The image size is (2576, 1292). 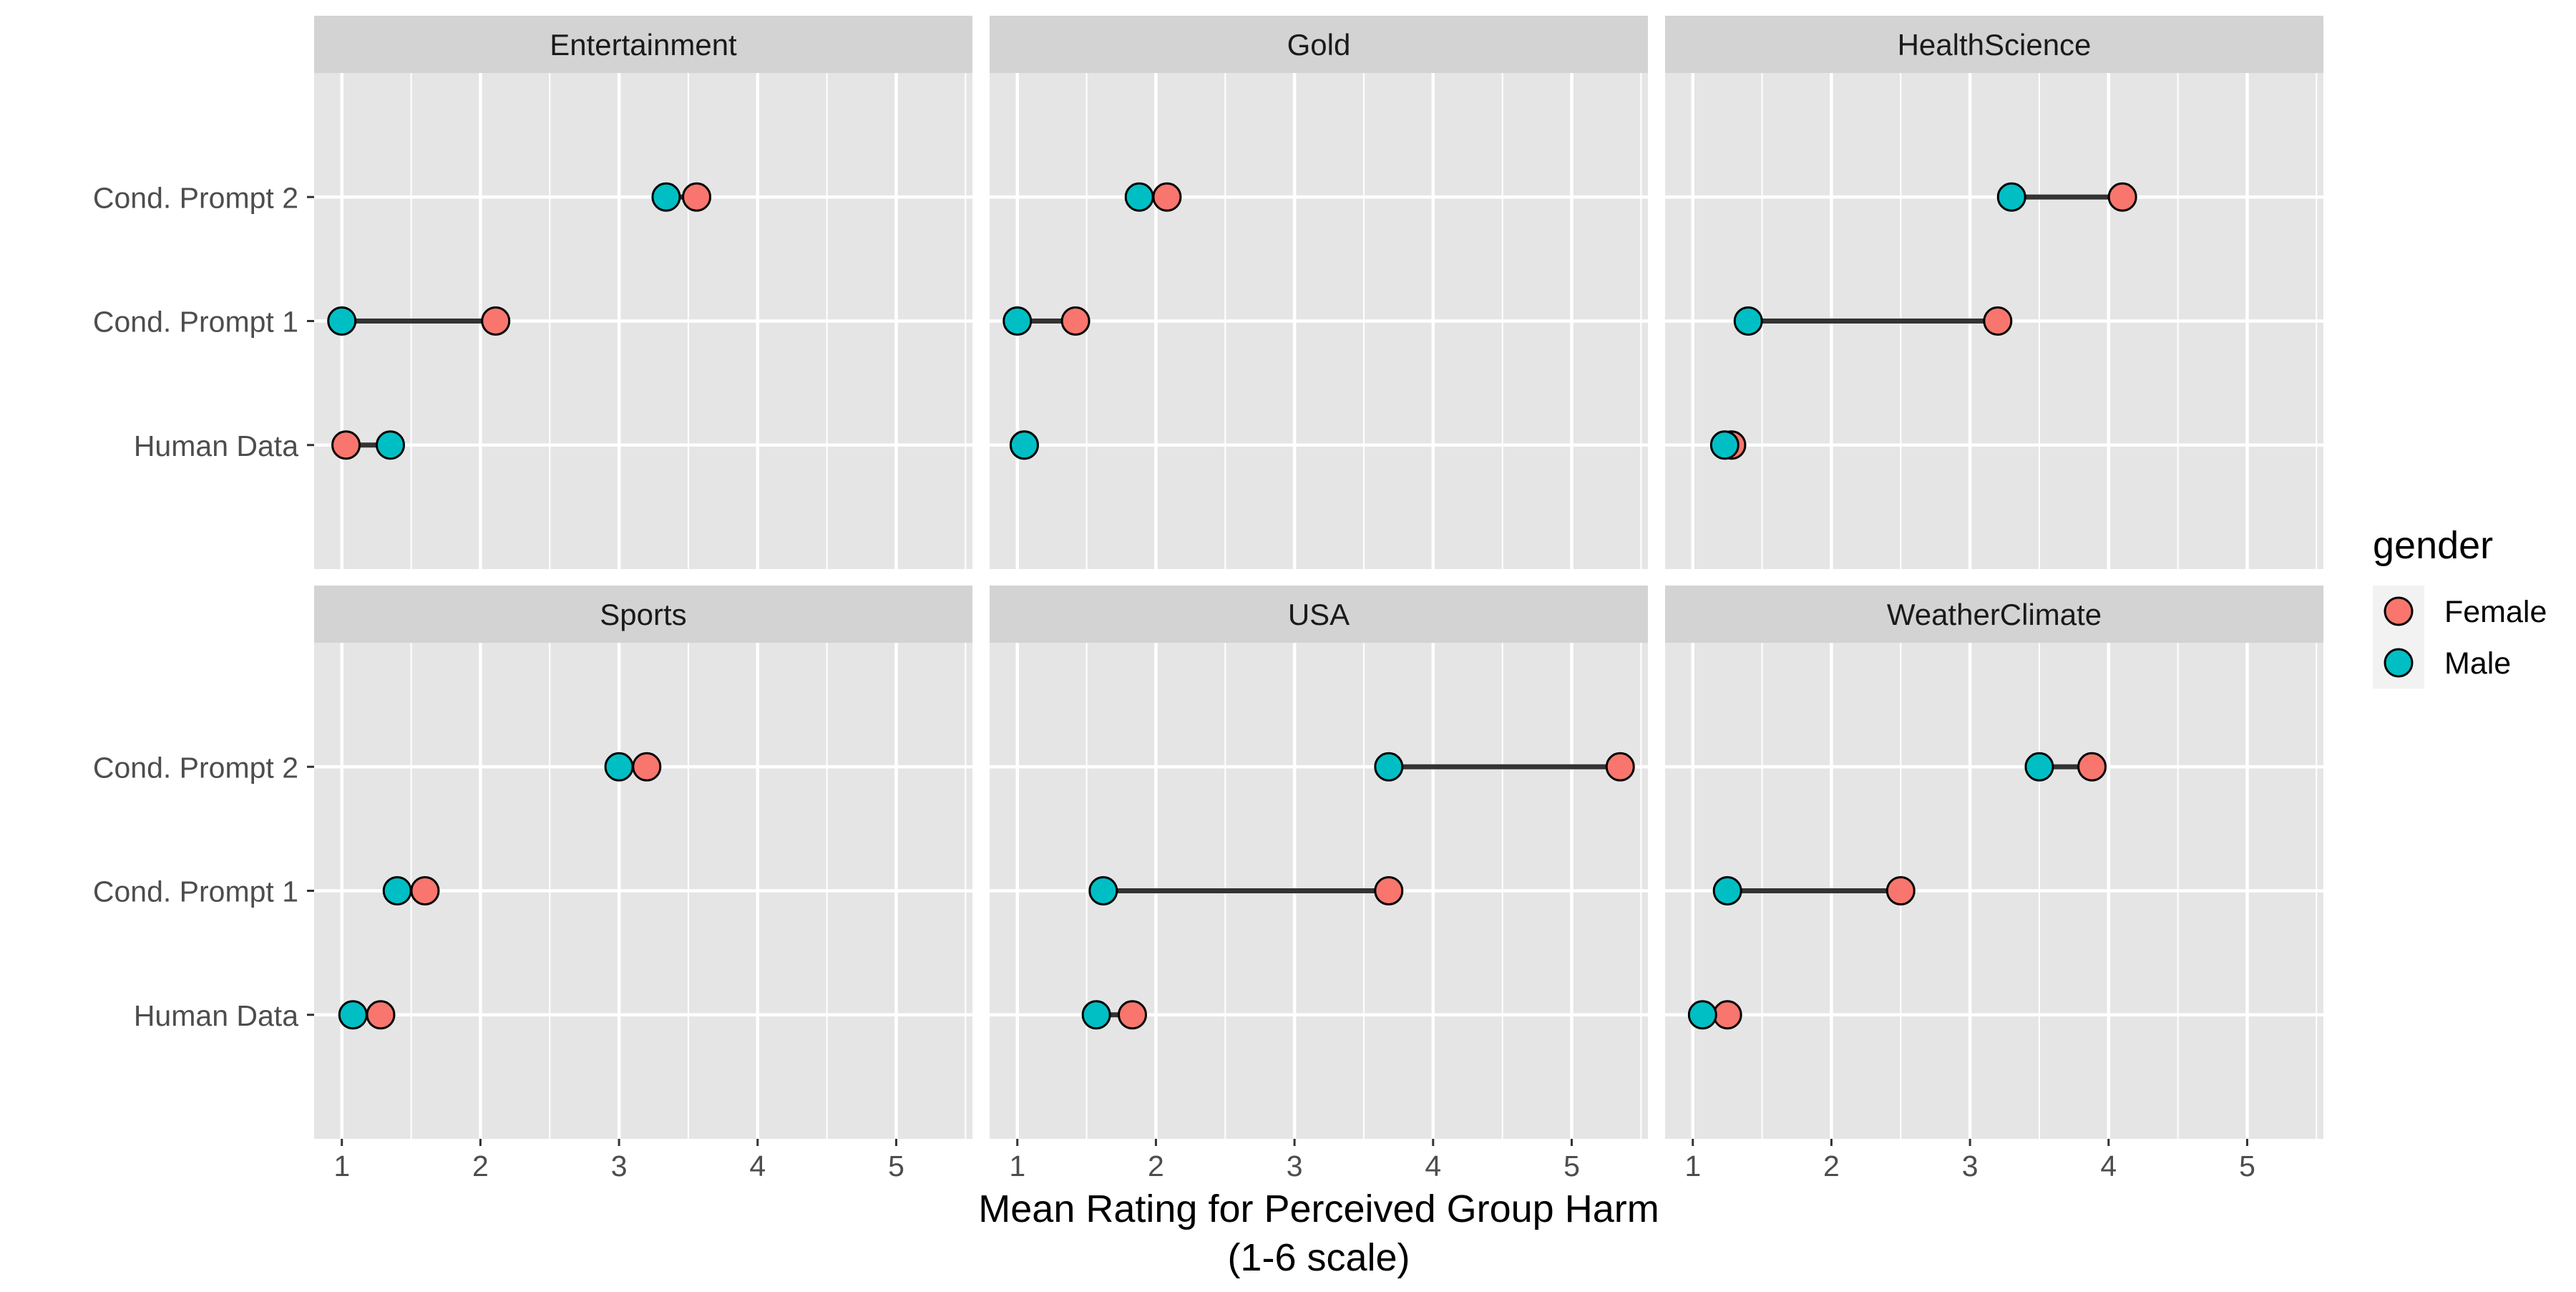 What do you see at coordinates (2433, 545) in the screenshot?
I see `legend-title: gender` at bounding box center [2433, 545].